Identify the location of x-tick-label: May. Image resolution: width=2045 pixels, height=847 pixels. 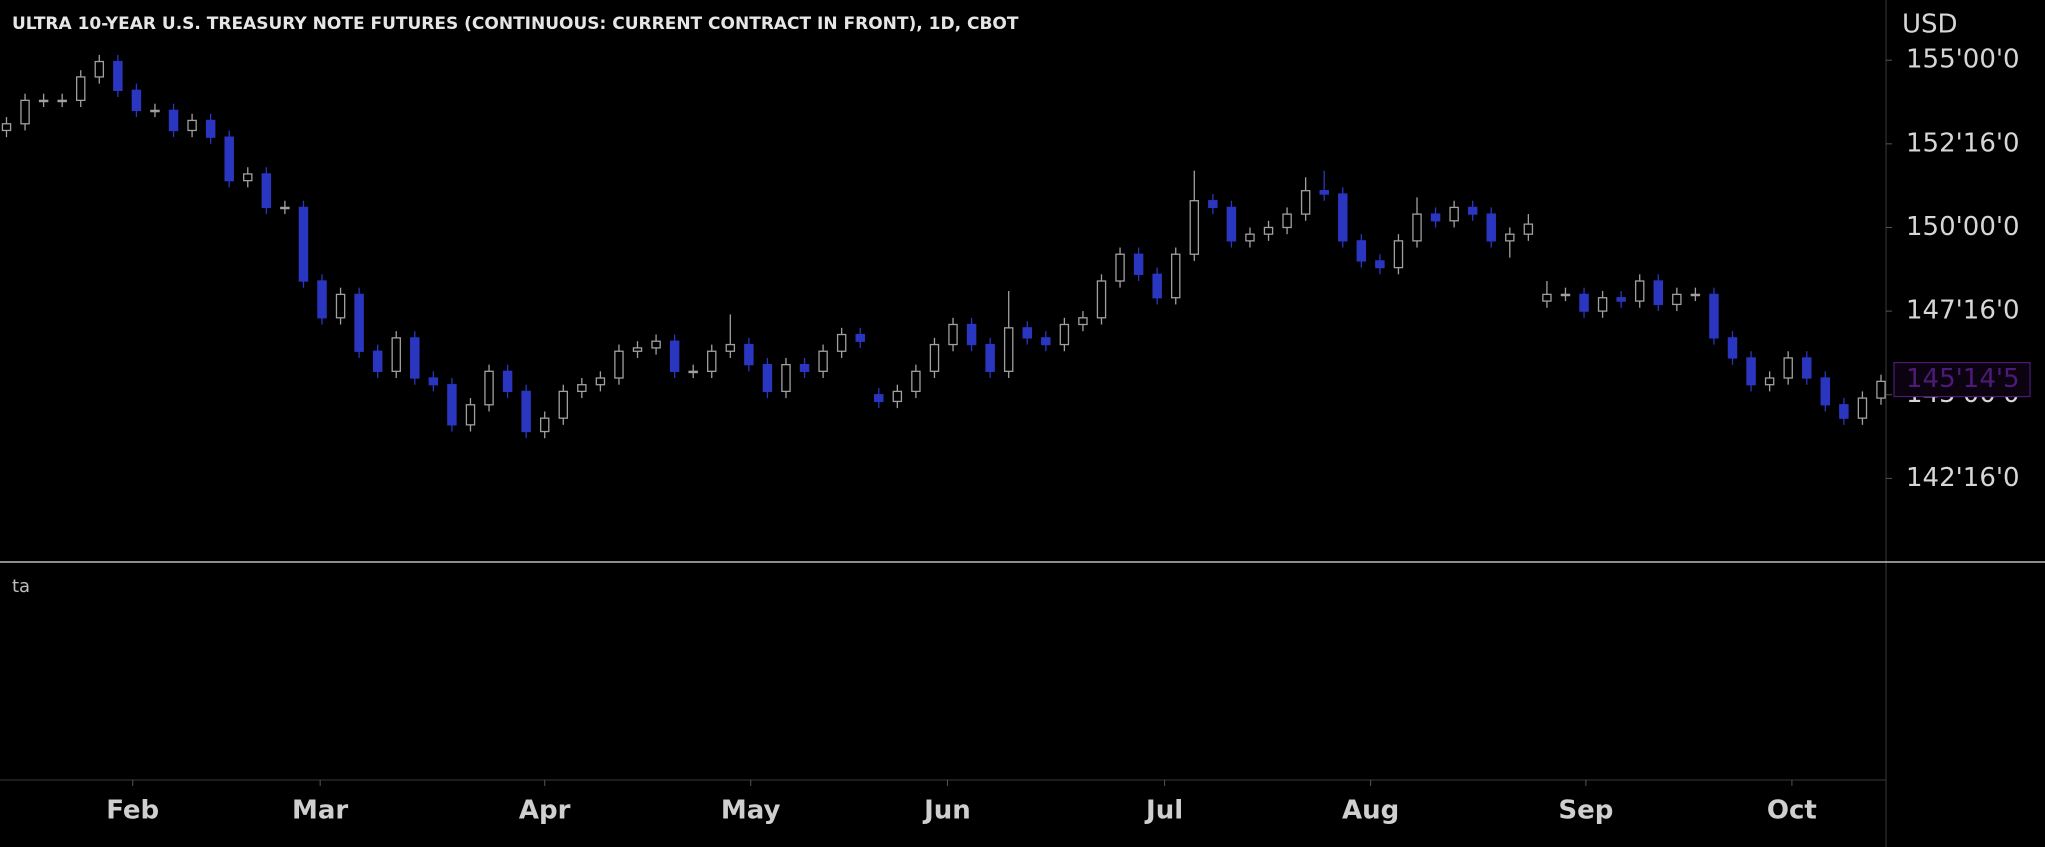
(751, 811).